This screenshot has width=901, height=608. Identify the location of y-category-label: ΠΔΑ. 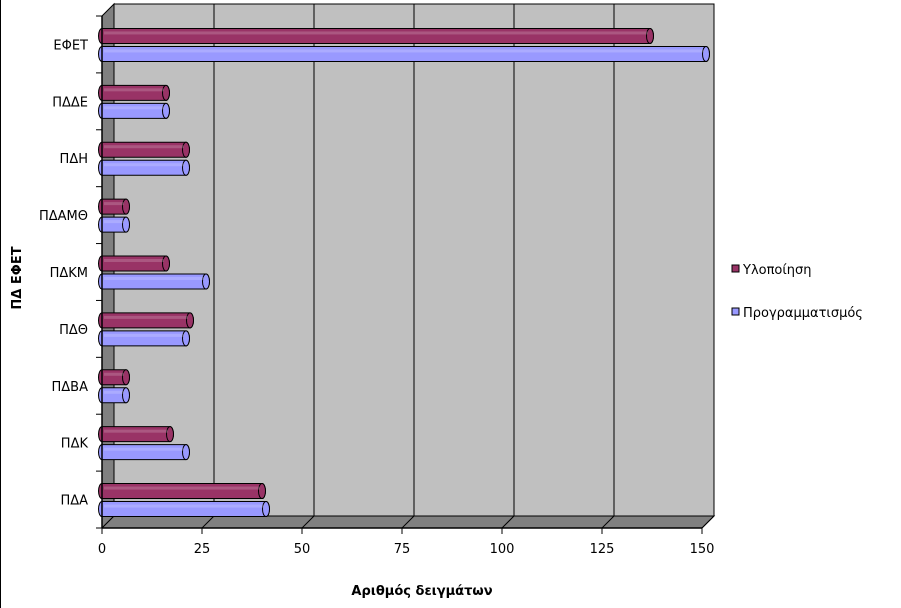
(74, 501).